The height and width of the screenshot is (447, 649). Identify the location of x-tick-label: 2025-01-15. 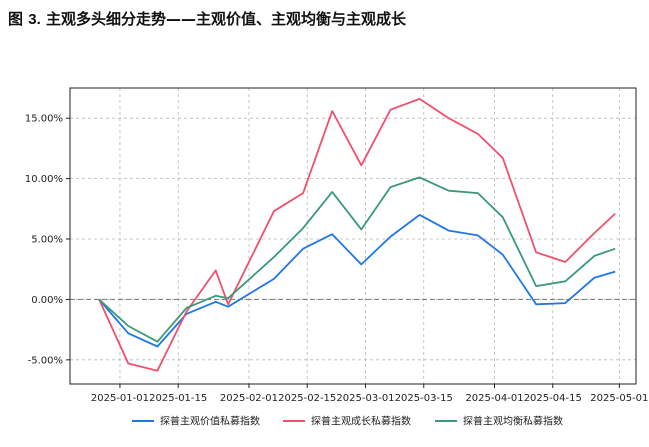
(178, 398).